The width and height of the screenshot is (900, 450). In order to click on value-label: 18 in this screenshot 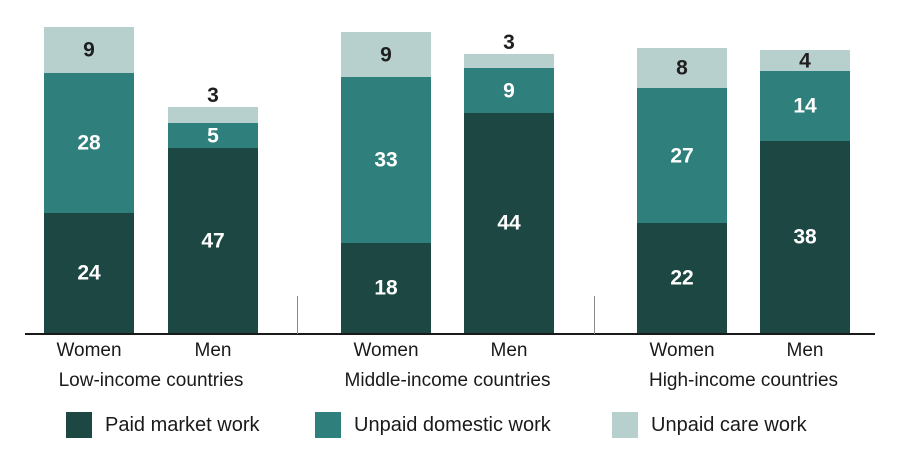, I will do `click(386, 288)`.